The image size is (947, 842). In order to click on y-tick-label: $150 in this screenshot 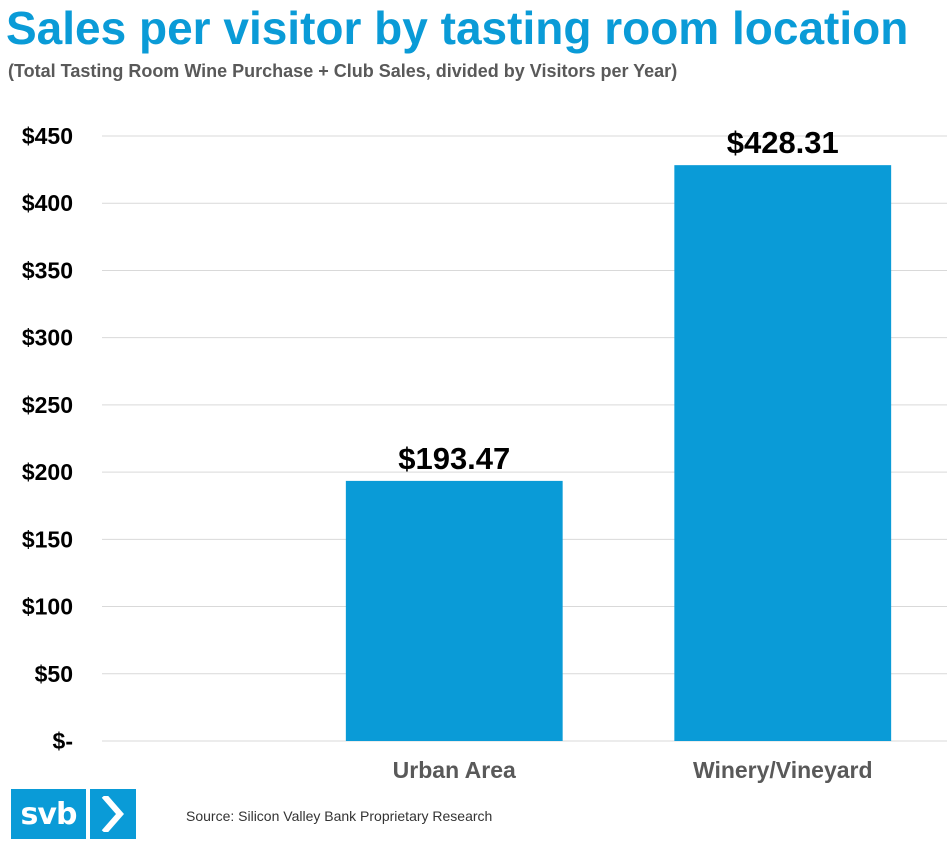, I will do `click(47, 539)`.